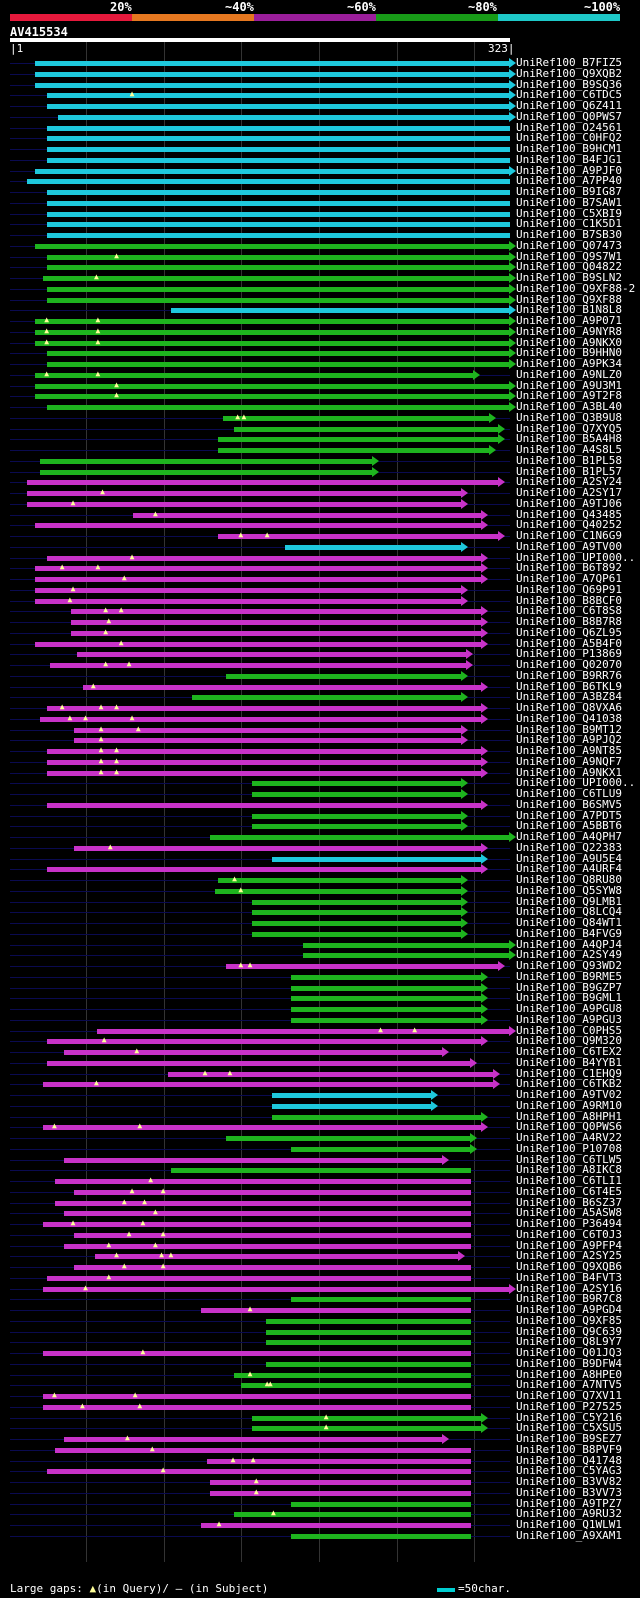  What do you see at coordinates (320, 1245) in the screenshot?
I see `hit-row: ▲ ▲ UniRef100_A9PFP4` at bounding box center [320, 1245].